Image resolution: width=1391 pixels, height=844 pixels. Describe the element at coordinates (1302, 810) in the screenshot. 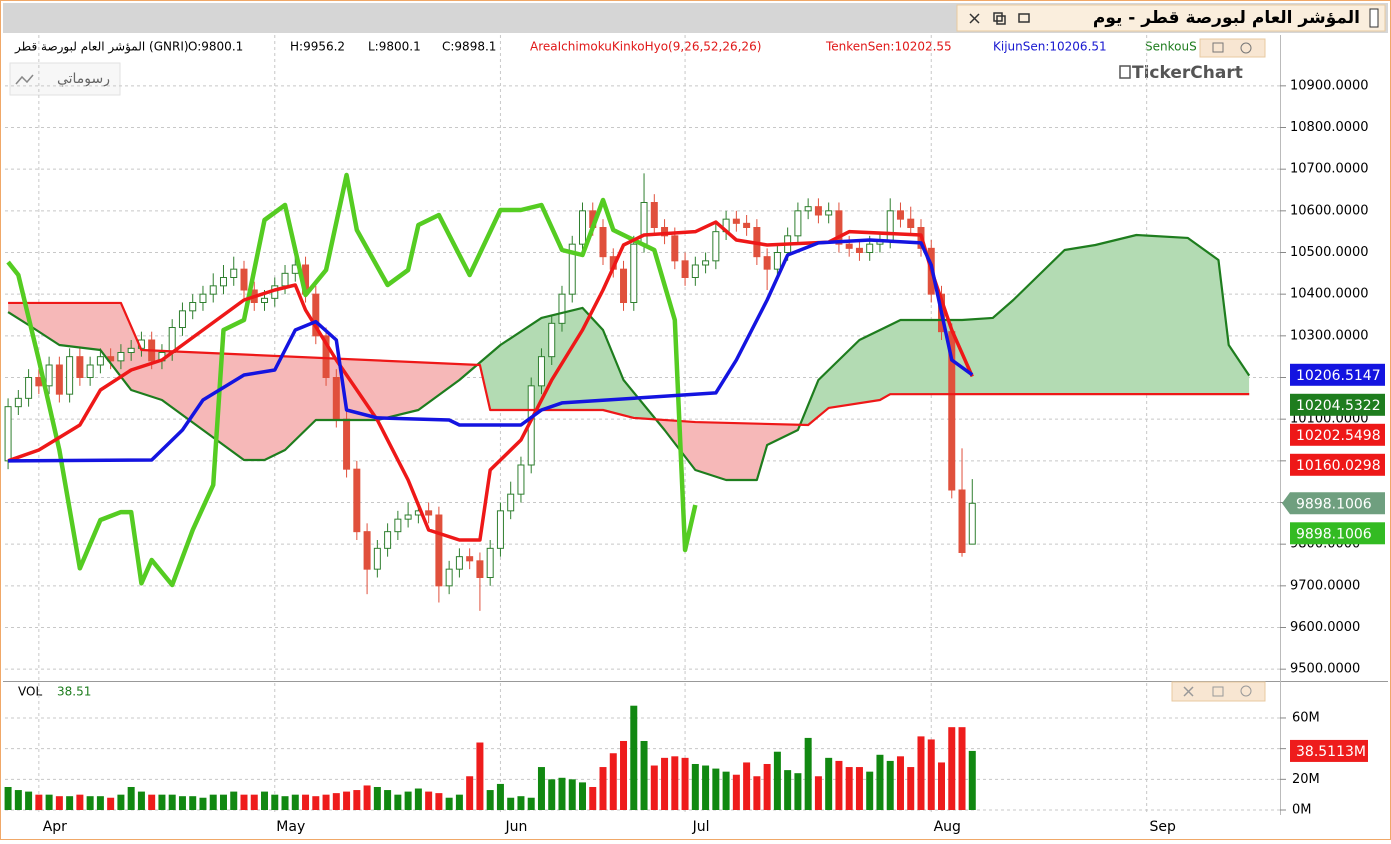

I see `volume-tick-label: 0M` at that location.